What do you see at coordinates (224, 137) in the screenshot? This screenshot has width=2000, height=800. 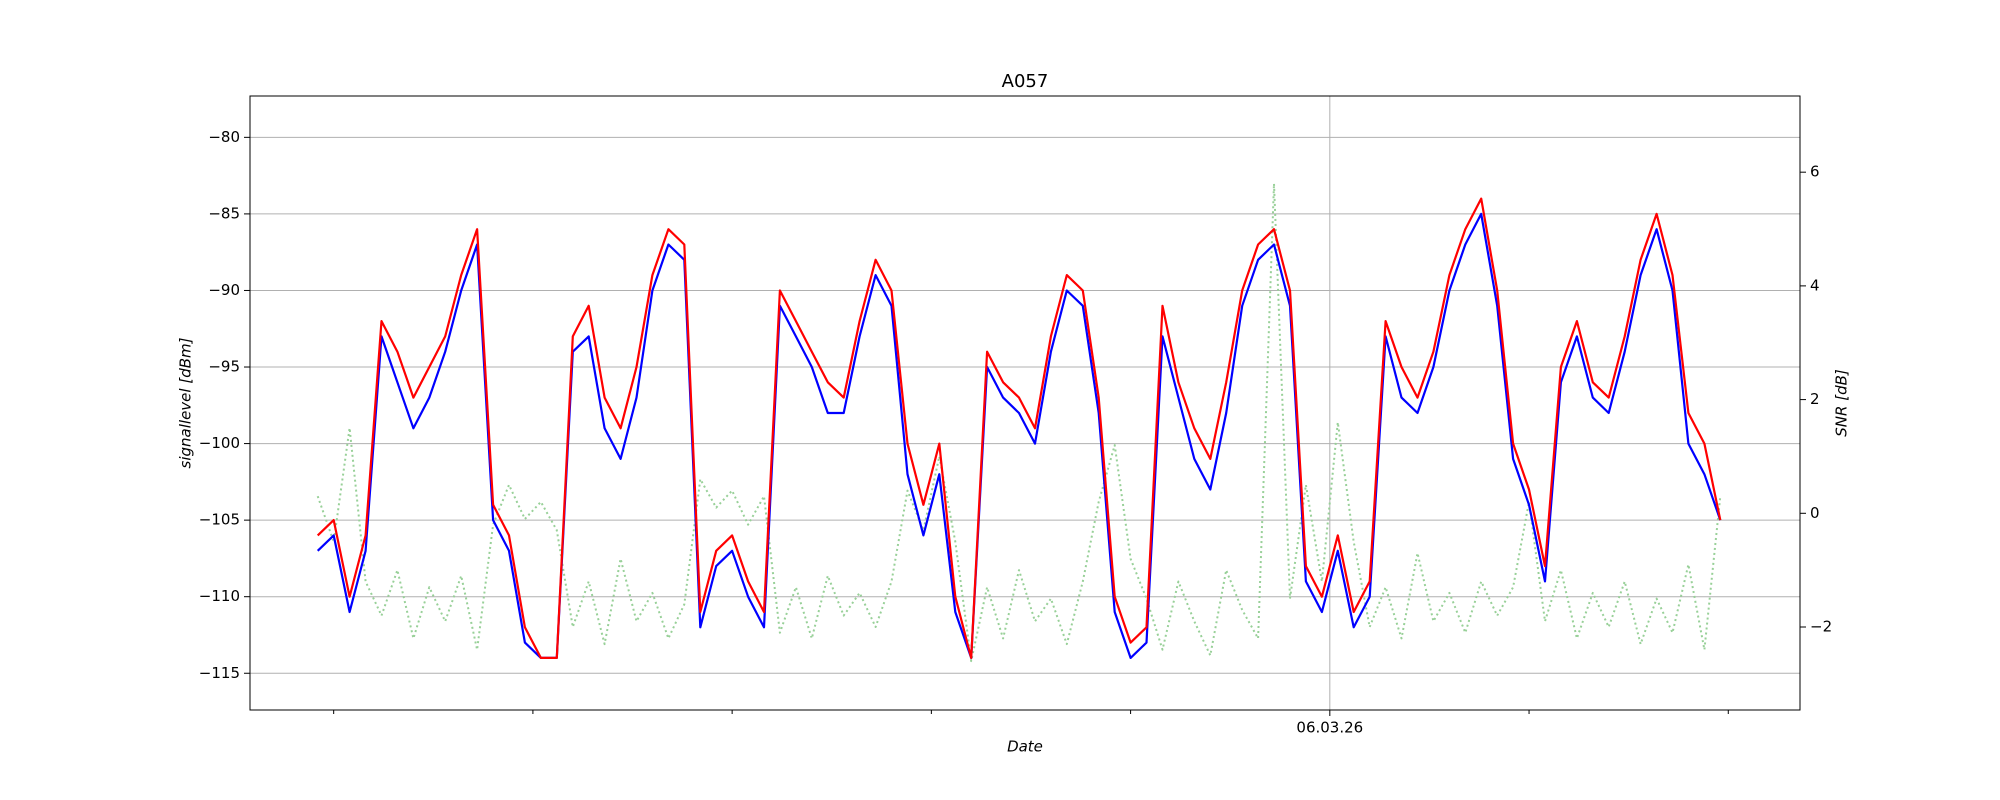 I see `y-tick-label: −80` at bounding box center [224, 137].